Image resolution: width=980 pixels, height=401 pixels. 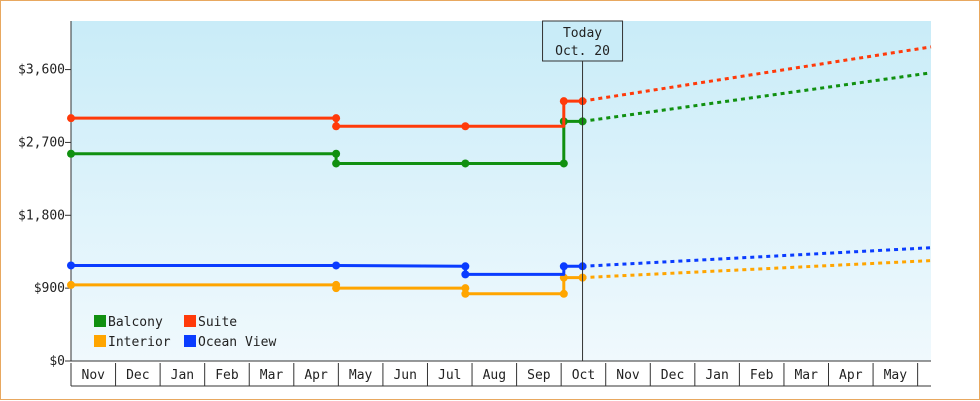 I want to click on today-marker: Today Oct. 20, so click(x=583, y=190).